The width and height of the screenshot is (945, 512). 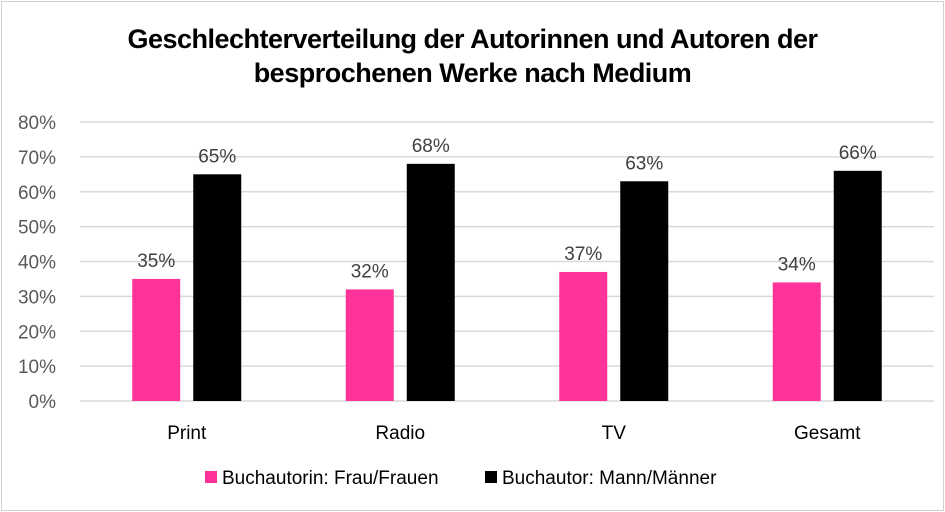 I want to click on data-label: 37%, so click(x=583, y=254).